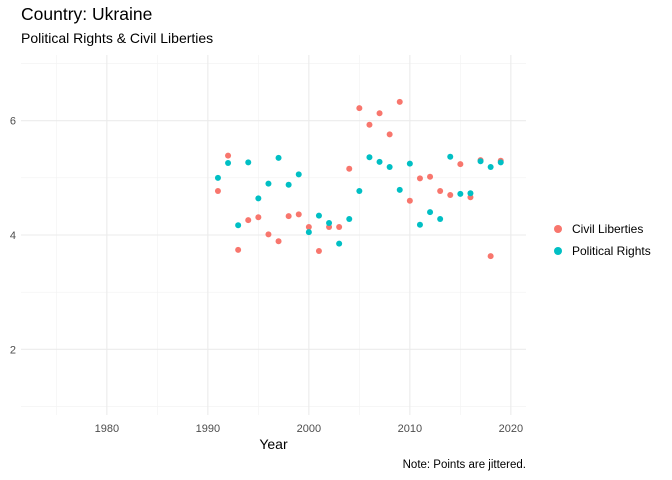  I want to click on x-tick-label: 1980, so click(107, 429).